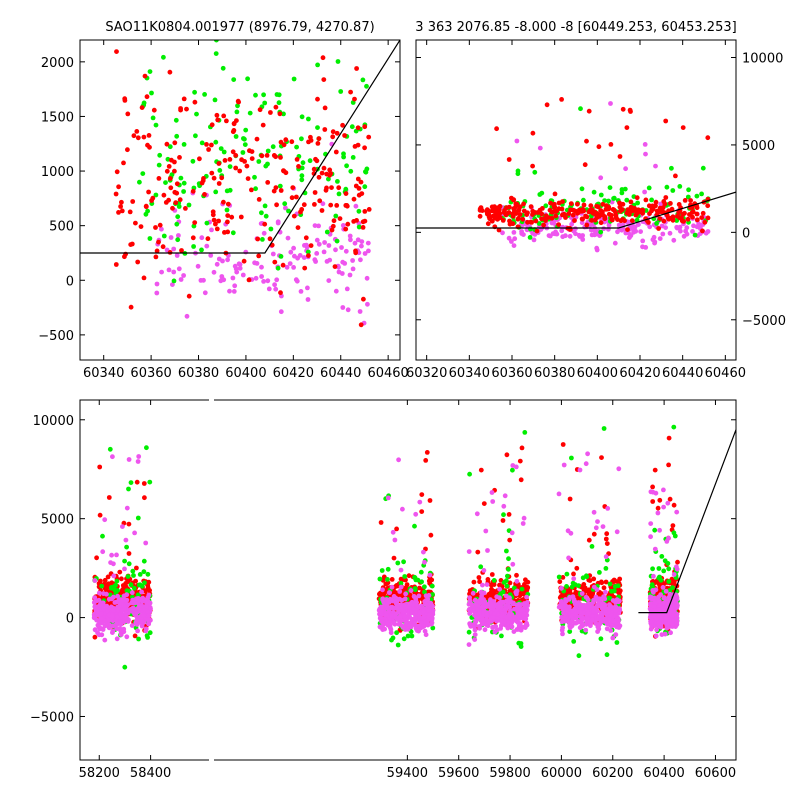  Describe the element at coordinates (673, 190) in the screenshot. I see `top-right-point-green` at that location.